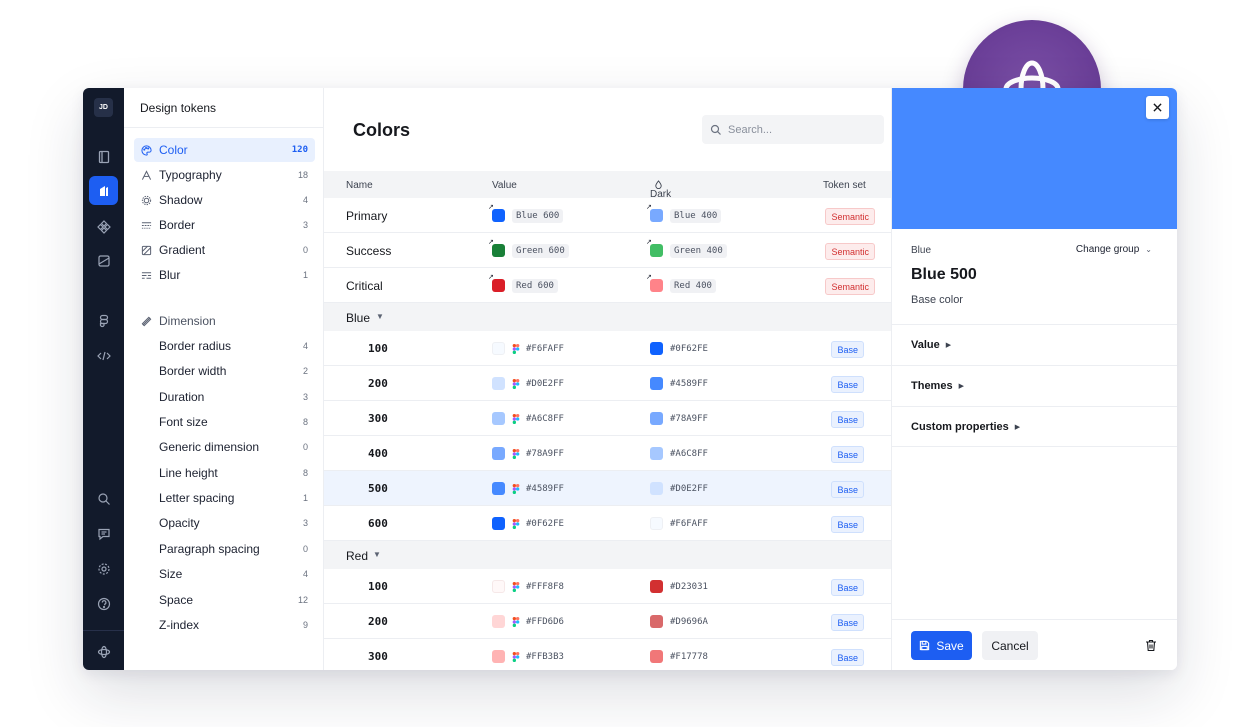 The width and height of the screenshot is (1260, 727). I want to click on table-row-selected: 500 #4589FF #D0E2FF Base, so click(607, 488).